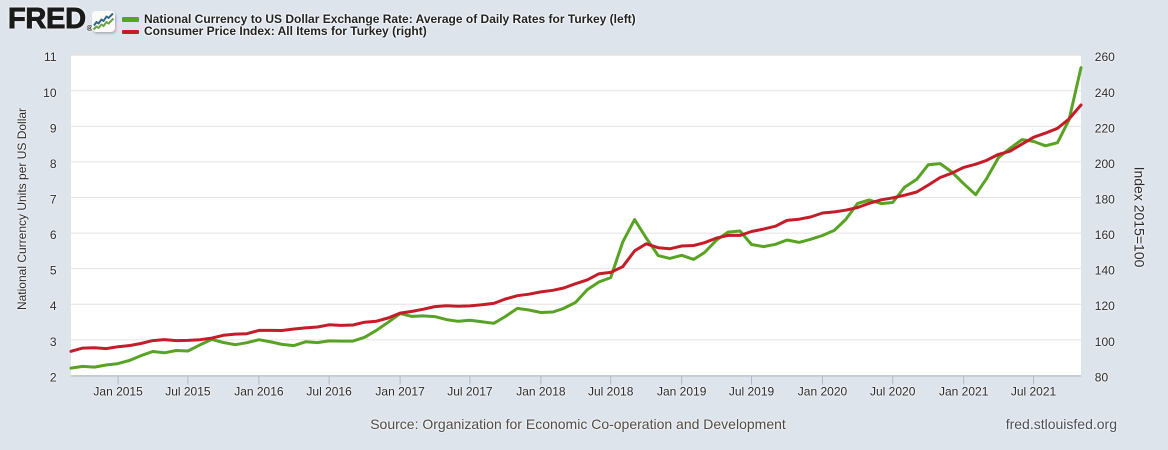 The width and height of the screenshot is (1168, 450). What do you see at coordinates (53, 200) in the screenshot?
I see `svg-text: 7` at bounding box center [53, 200].